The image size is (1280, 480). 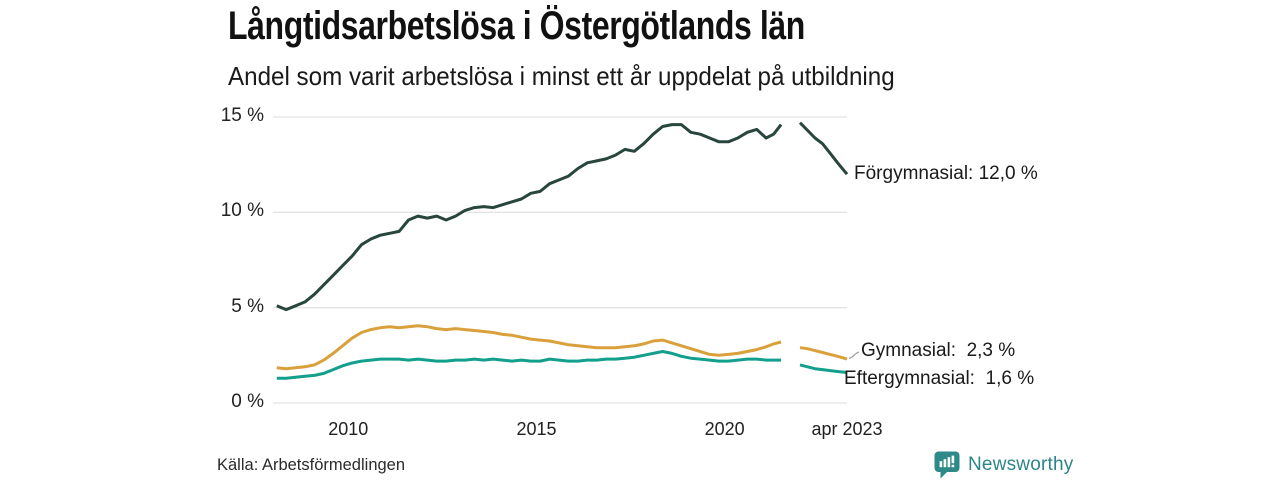 I want to click on x-axis-tick-2020: 2020, so click(x=724, y=429).